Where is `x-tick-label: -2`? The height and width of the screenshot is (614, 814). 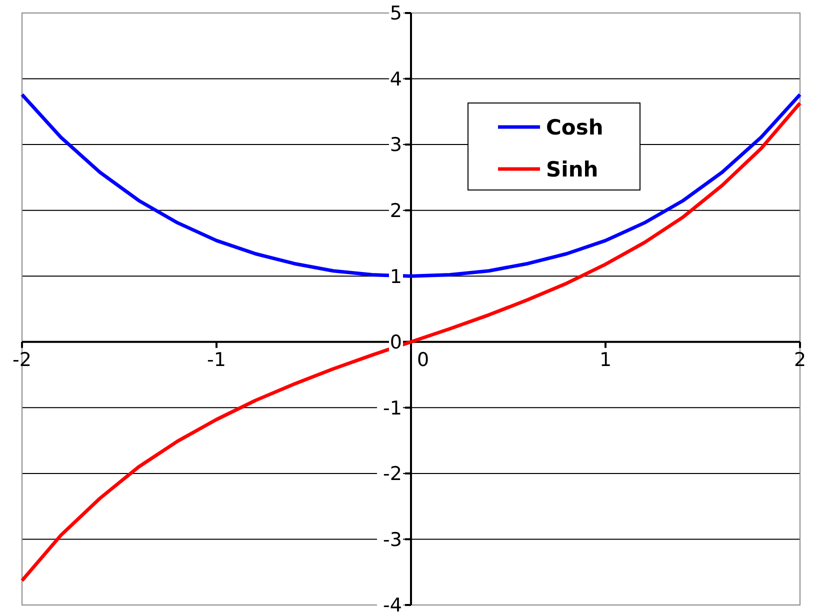 x-tick-label: -2 is located at coordinates (22, 359).